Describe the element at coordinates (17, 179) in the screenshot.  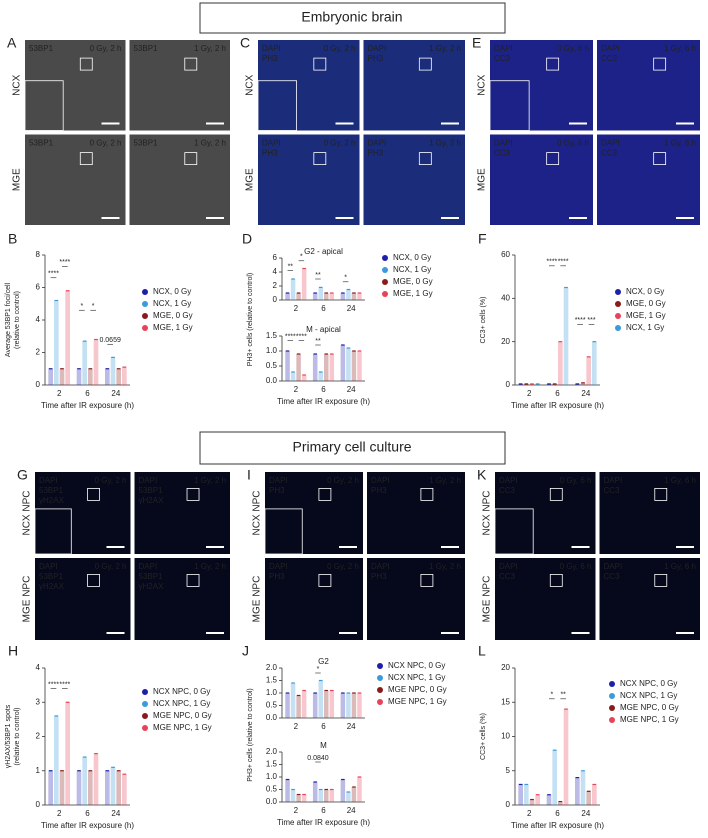
I see `row-label: MGE` at that location.